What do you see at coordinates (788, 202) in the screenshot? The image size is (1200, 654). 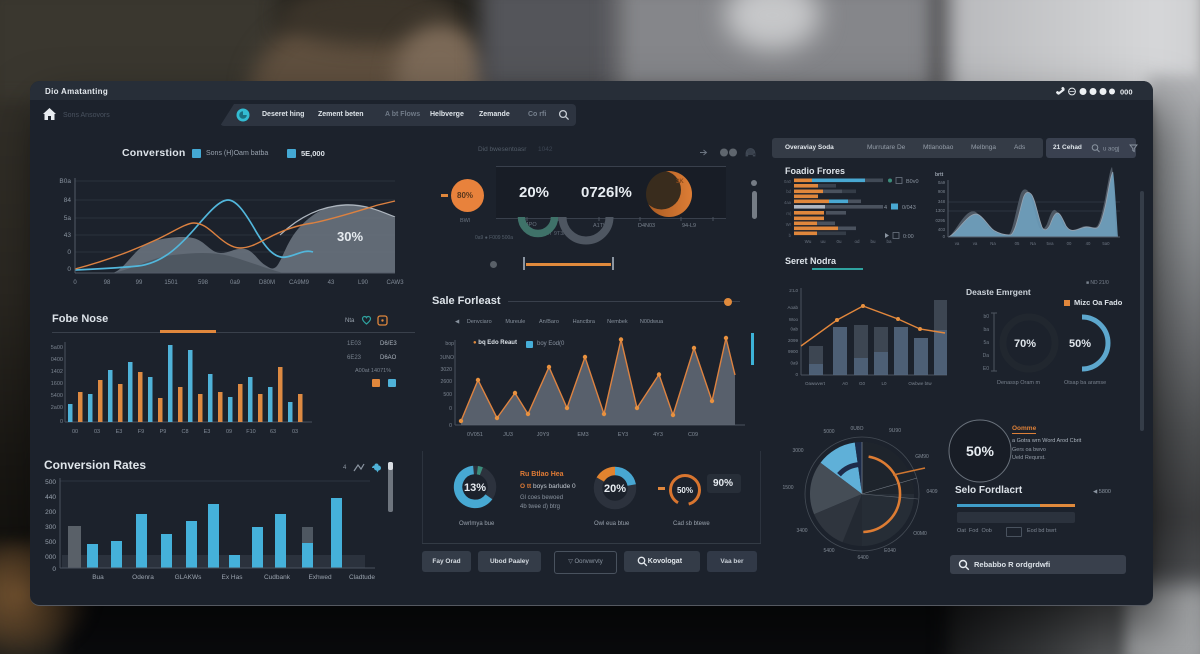 I see `svg-text: 4aa` at bounding box center [788, 202].